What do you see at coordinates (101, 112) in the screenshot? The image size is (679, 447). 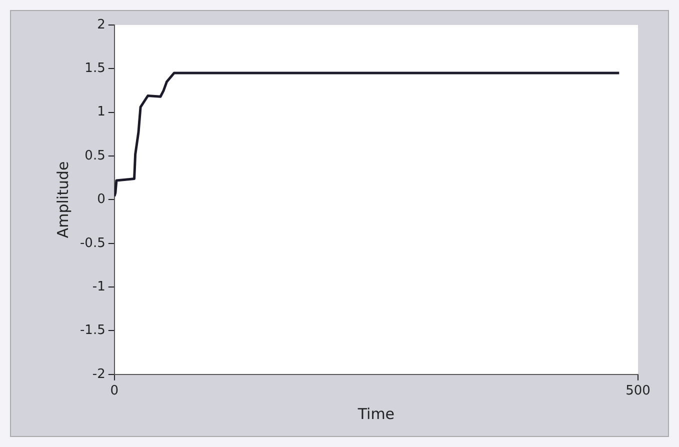 I see `y-tick-label: 1` at bounding box center [101, 112].